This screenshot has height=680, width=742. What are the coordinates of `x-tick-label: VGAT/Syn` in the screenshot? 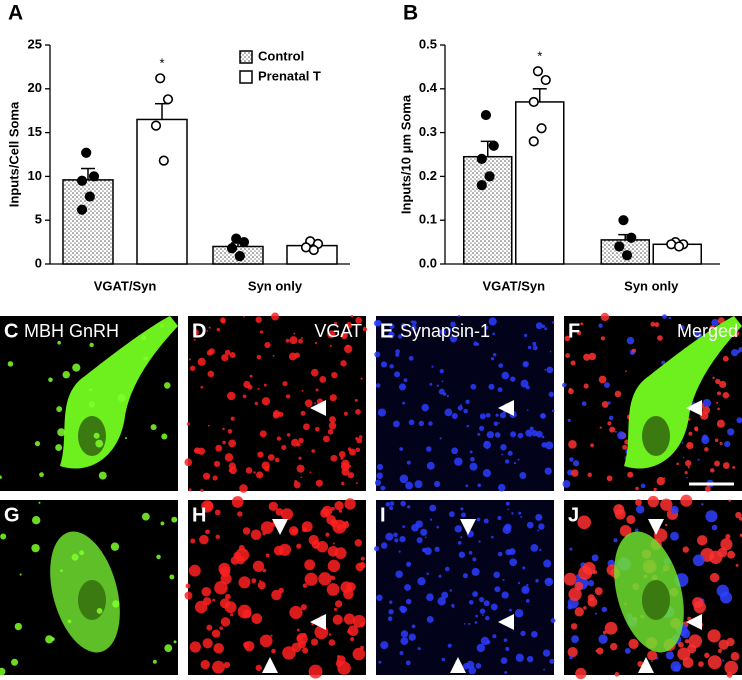 It's located at (125, 285).